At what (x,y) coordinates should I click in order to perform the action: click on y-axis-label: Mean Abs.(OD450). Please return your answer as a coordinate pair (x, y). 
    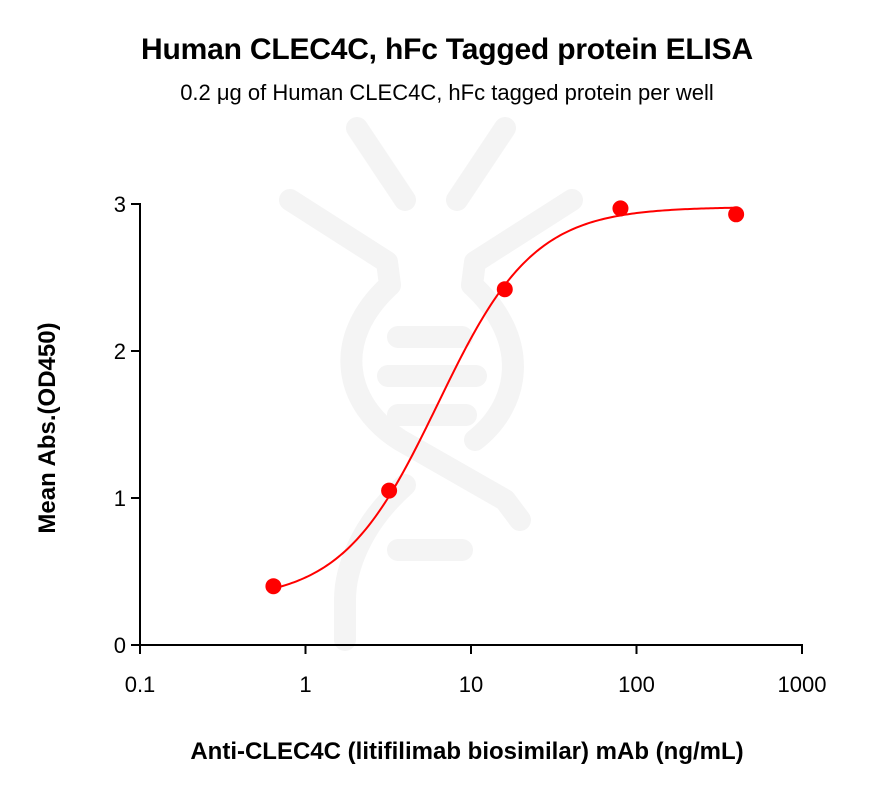
    Looking at the image, I should click on (47, 428).